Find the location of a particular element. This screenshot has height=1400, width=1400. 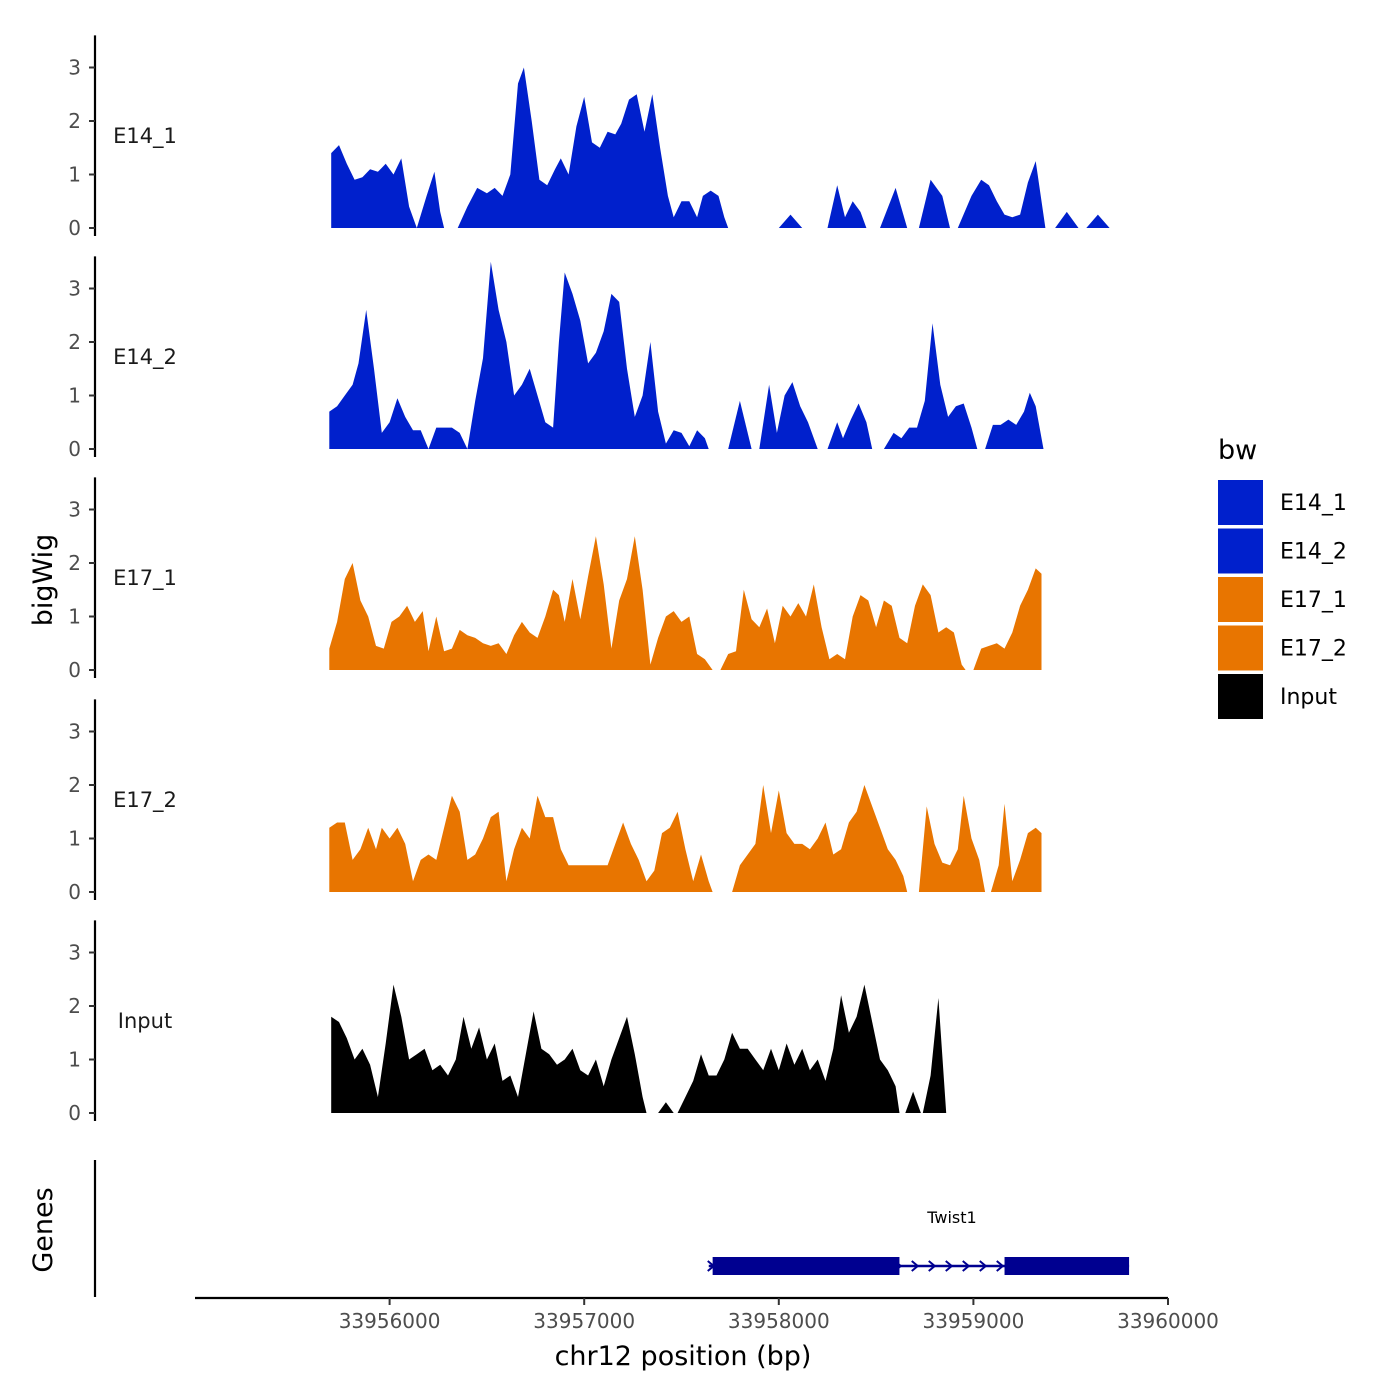

gene-label: Twist1 is located at coordinates (951, 1217).